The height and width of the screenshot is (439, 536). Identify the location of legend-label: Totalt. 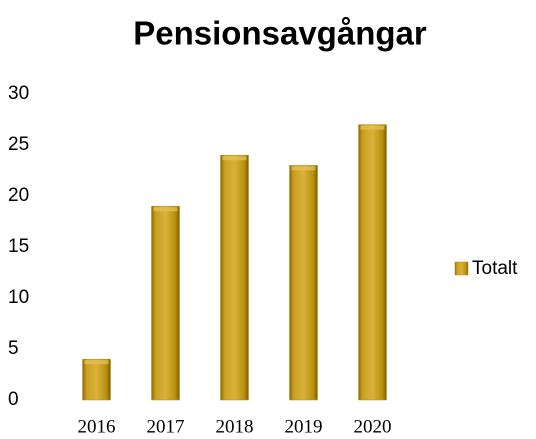
(495, 268).